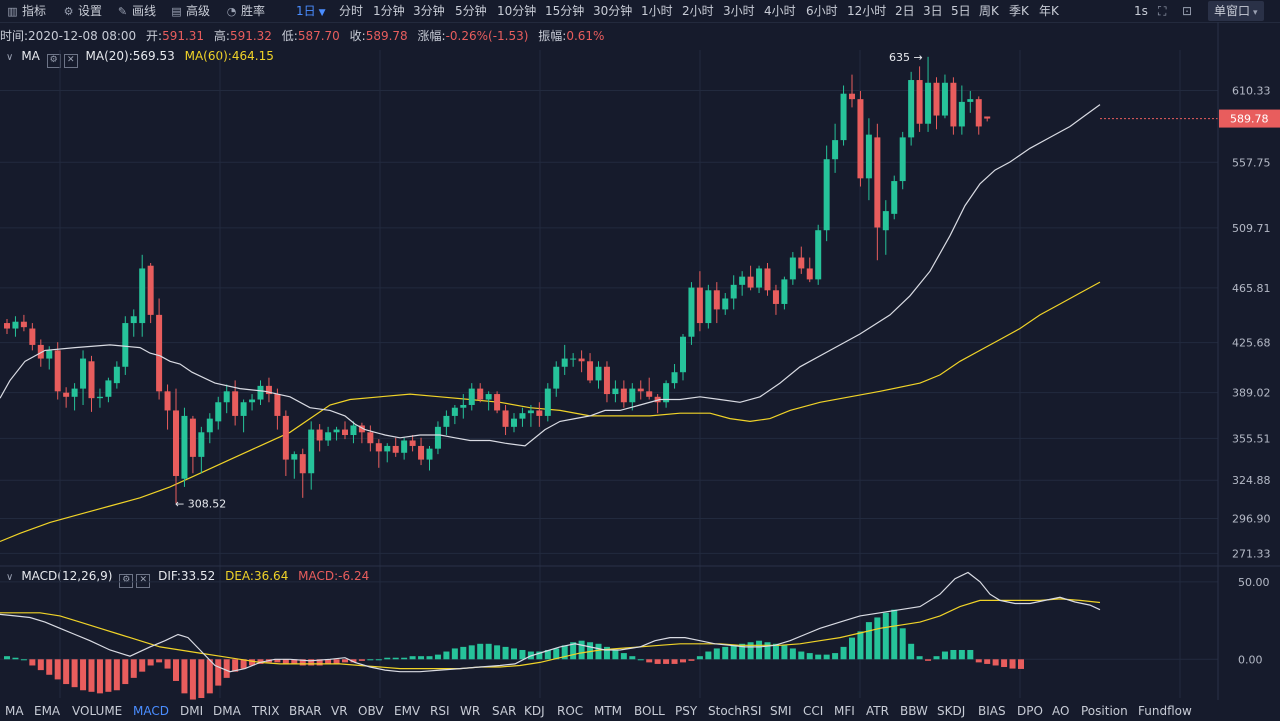  Describe the element at coordinates (844, 711) in the screenshot. I see `indicator-tab-mfi: MFI` at that location.